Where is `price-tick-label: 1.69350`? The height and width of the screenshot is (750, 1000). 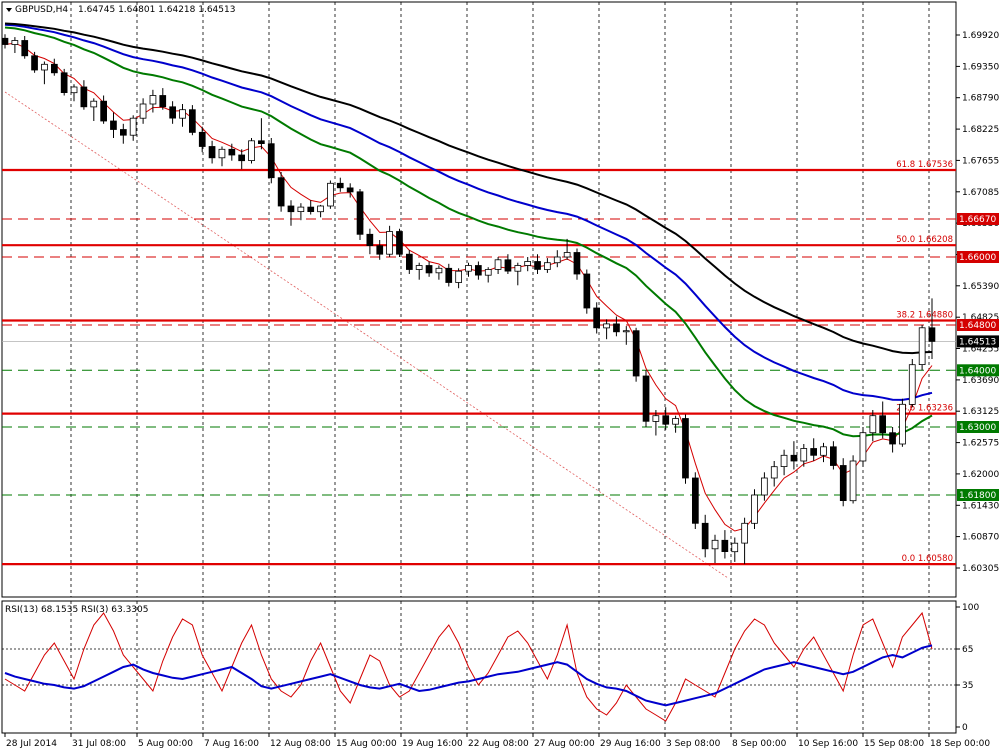
price-tick-label: 1.69350 is located at coordinates (980, 67).